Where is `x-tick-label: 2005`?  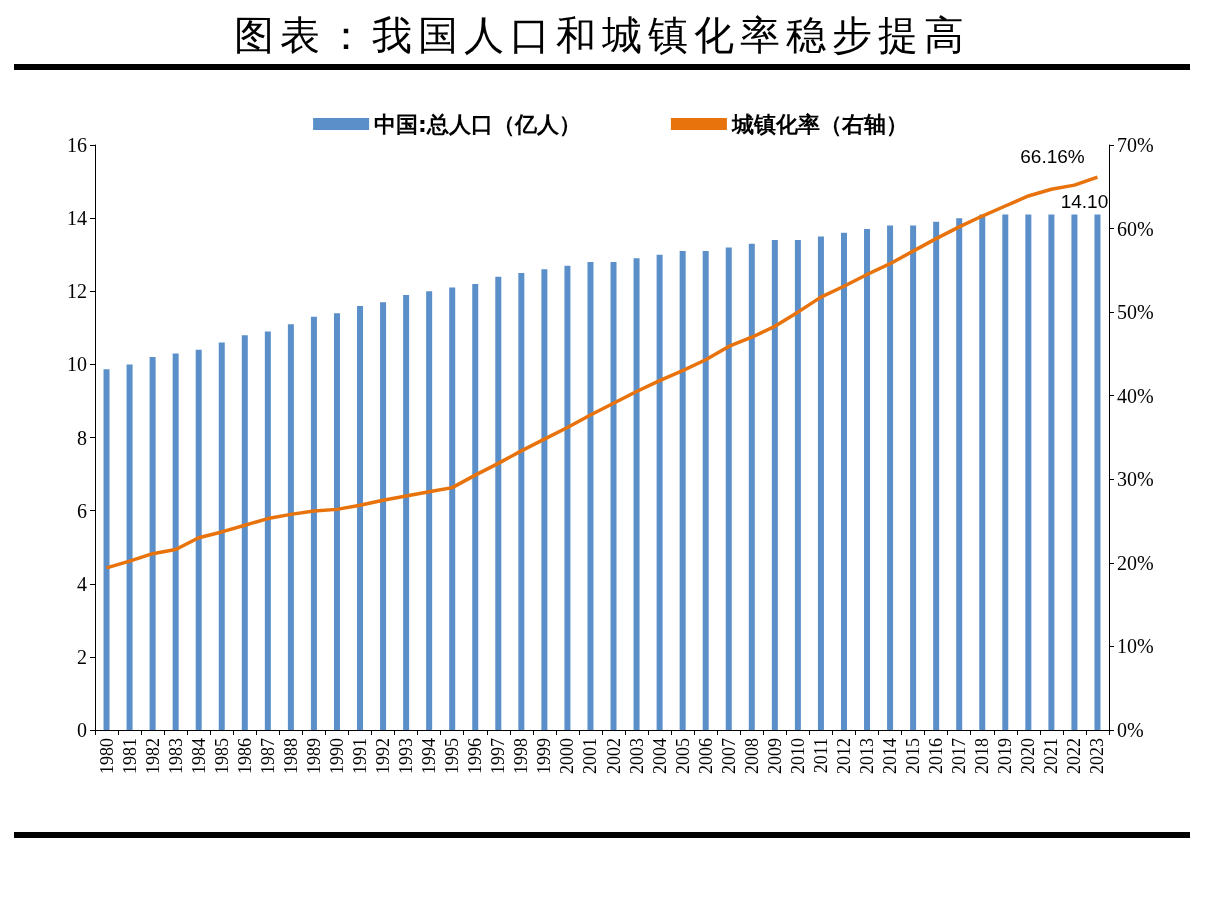
x-tick-label: 2005 is located at coordinates (682, 756).